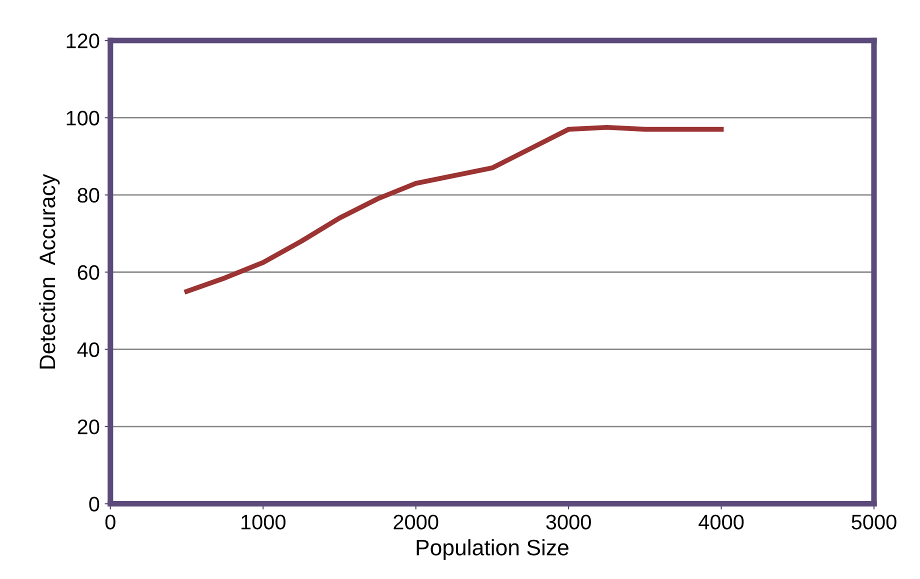 The width and height of the screenshot is (920, 579). What do you see at coordinates (568, 522) in the screenshot?
I see `x-tick-label: 3000` at bounding box center [568, 522].